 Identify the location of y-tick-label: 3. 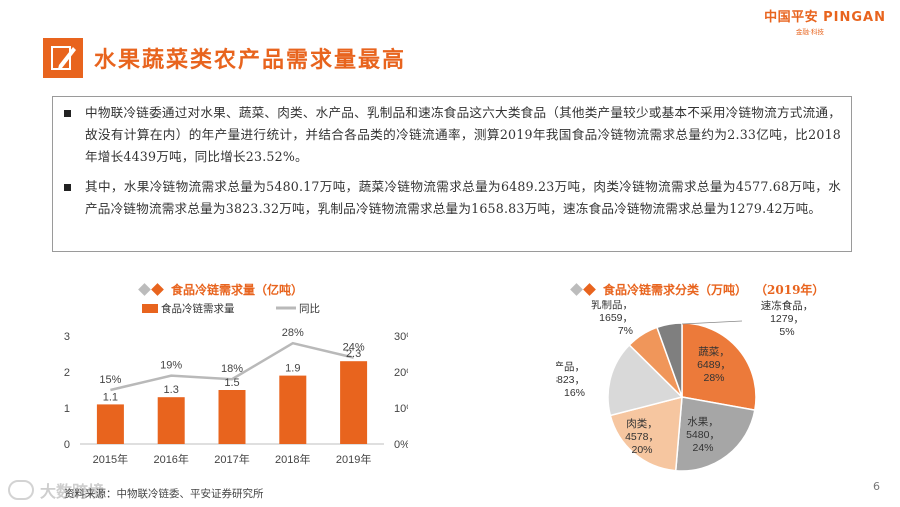
(67, 337).